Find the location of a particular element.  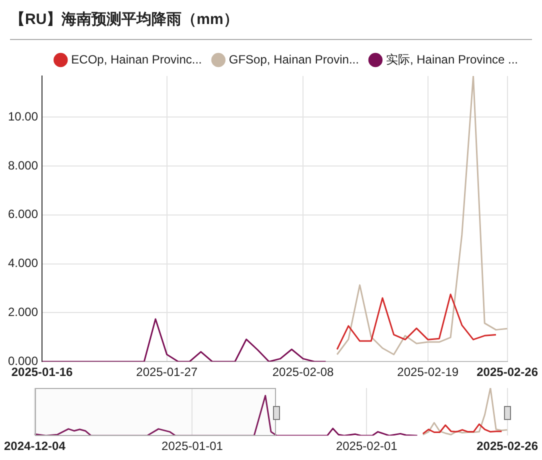

x-tick-label: 2025-01-16 is located at coordinates (42, 372).